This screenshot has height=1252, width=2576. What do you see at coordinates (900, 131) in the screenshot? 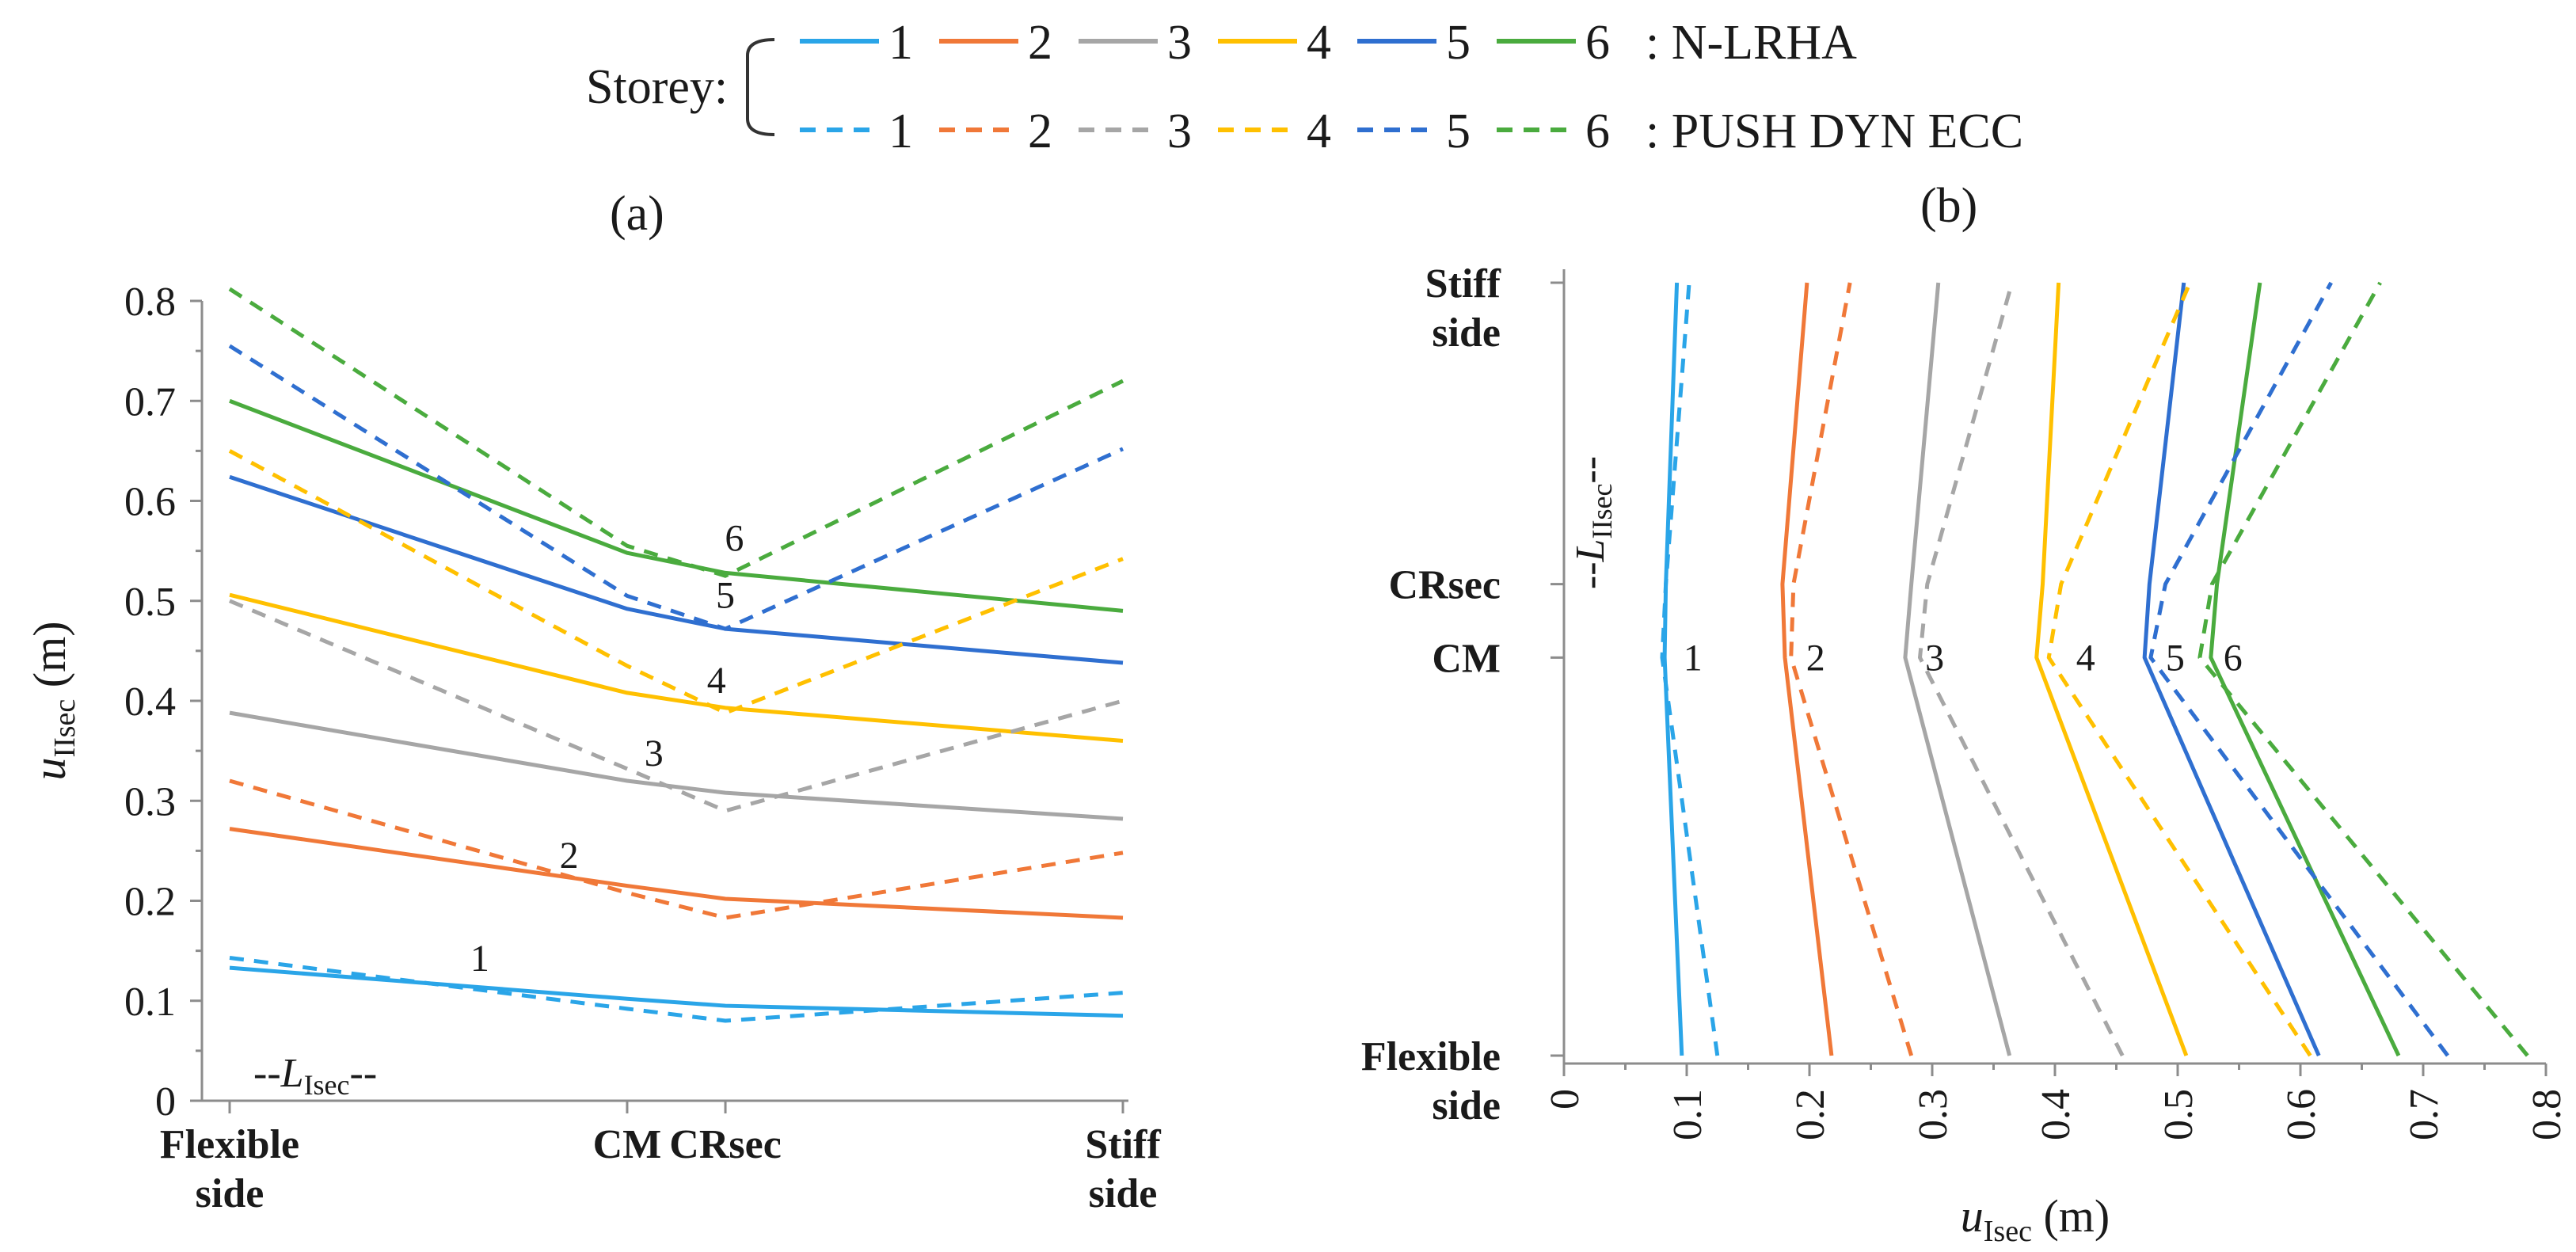
I see `legend-number-1-dashed: 1` at bounding box center [900, 131].